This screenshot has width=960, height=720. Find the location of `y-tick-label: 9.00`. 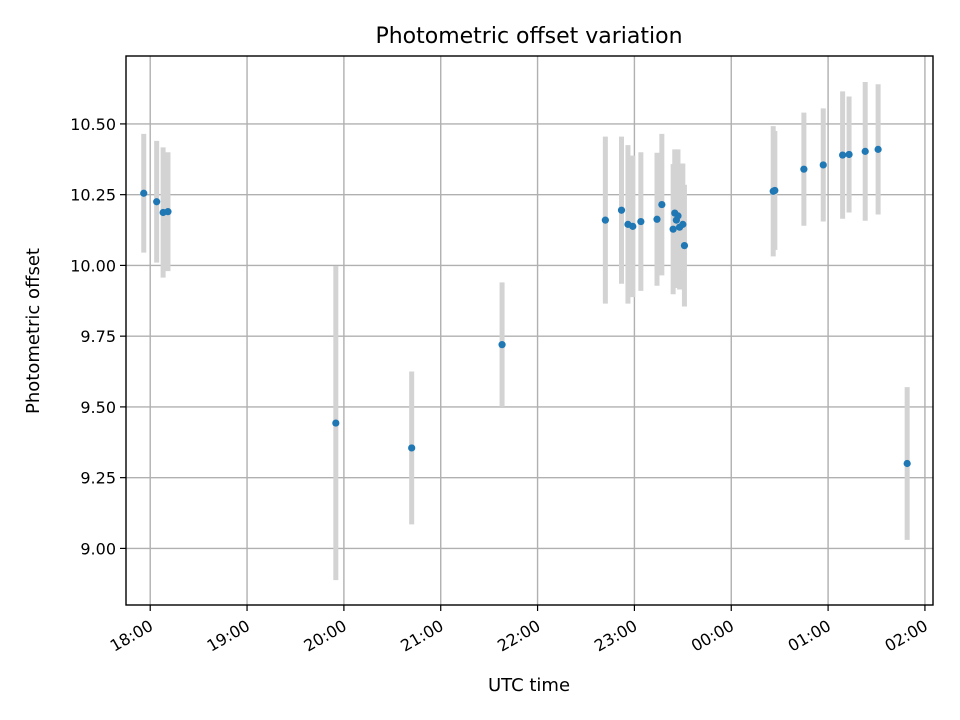

y-tick-label: 9.00 is located at coordinates (98, 548).